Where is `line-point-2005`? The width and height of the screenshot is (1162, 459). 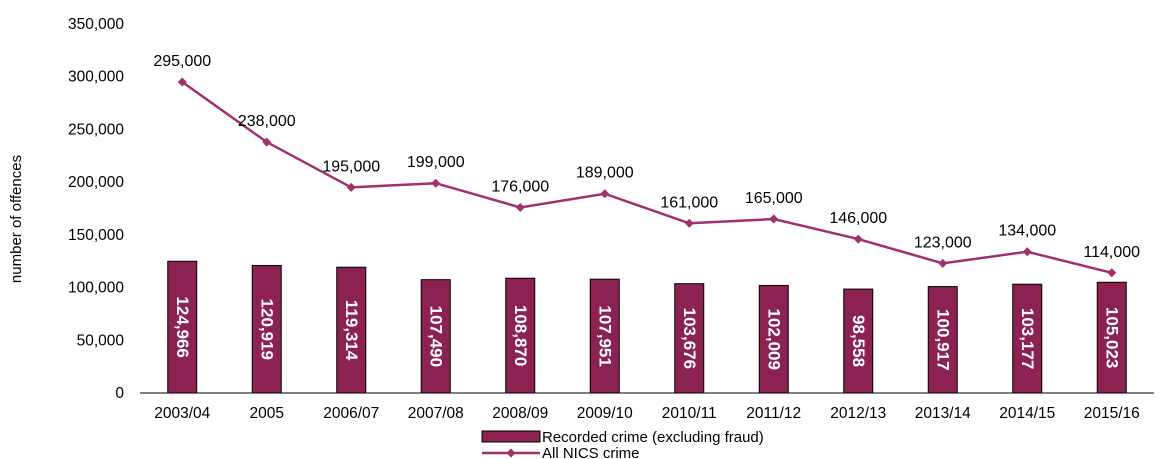 line-point-2005 is located at coordinates (267, 142).